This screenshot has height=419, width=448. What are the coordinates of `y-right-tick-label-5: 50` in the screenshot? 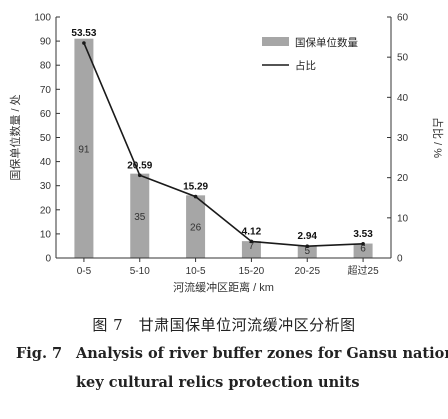 It's located at (403, 58).